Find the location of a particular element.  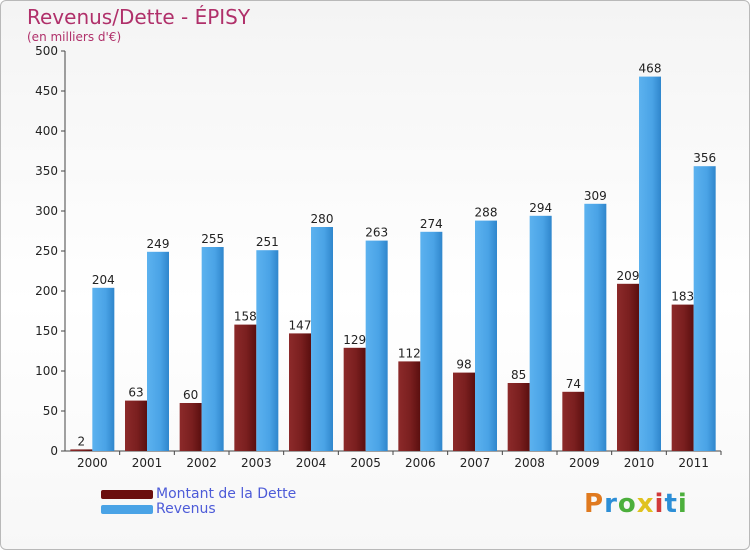

dette-data-label: 60 is located at coordinates (190, 395).